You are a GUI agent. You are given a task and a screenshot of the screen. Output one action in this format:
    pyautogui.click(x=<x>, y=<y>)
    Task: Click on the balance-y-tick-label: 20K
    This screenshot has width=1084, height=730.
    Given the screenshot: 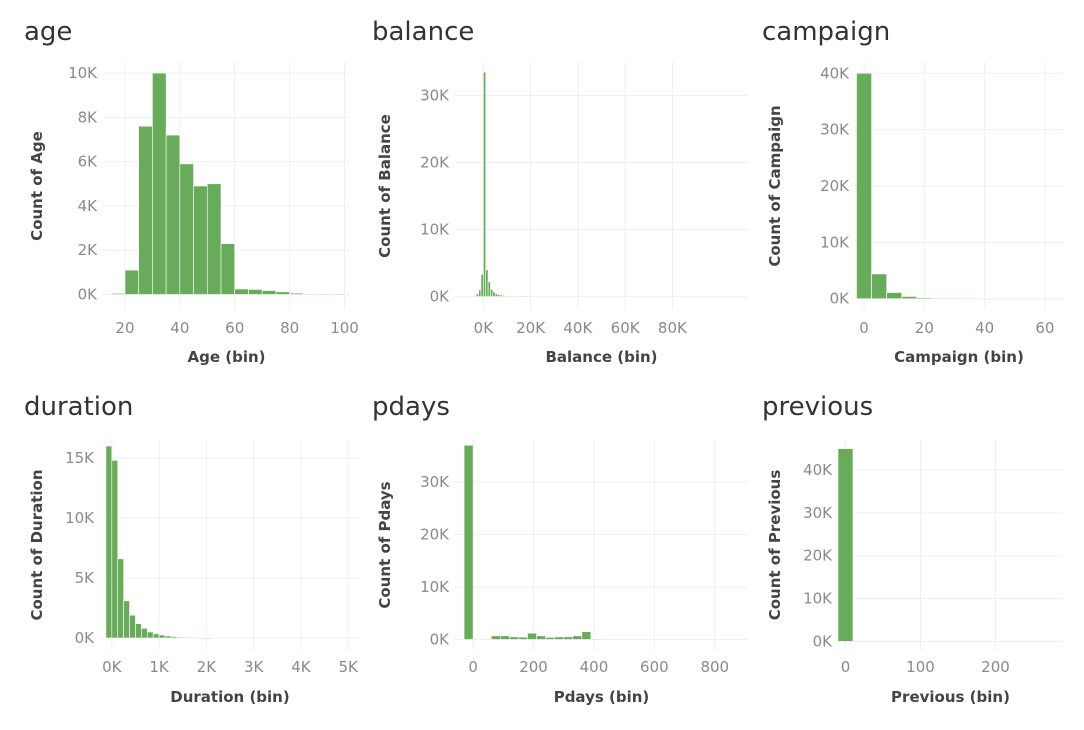 What is the action you would take?
    pyautogui.click(x=435, y=163)
    